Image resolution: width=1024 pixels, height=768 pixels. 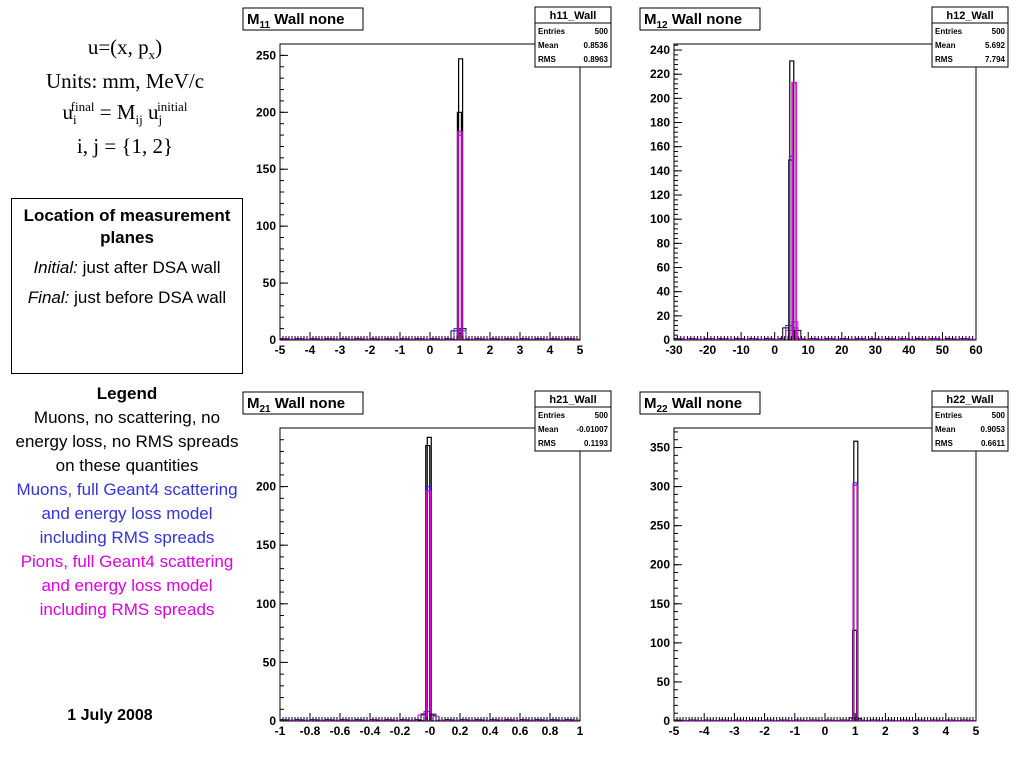 I want to click on y-tick-label: 180, so click(x=660, y=123).